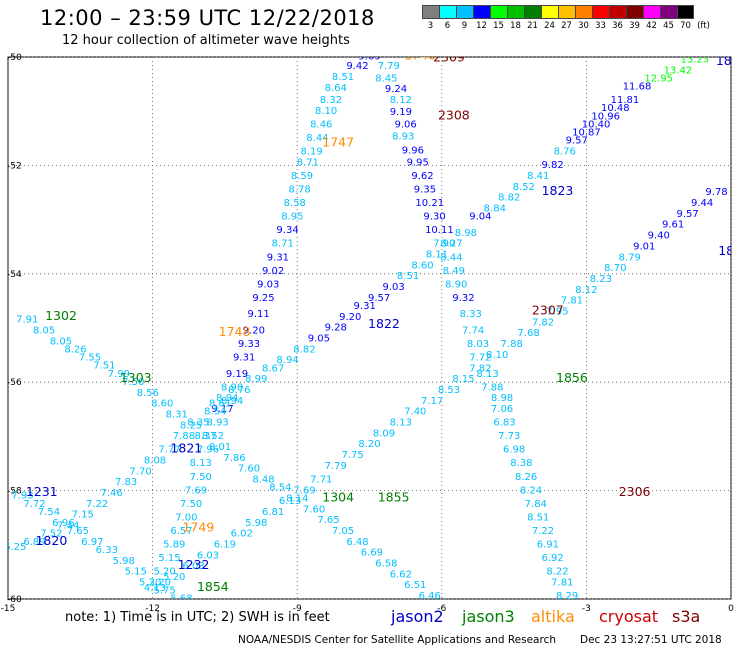 The width and height of the screenshot is (740, 650). Describe the element at coordinates (429, 203) in the screenshot. I see `swh-value-label: 10.21` at that location.